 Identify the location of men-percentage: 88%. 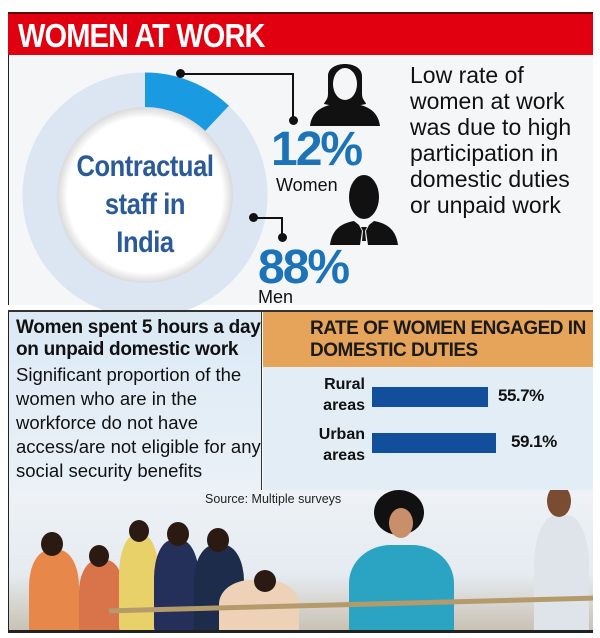
(304, 267).